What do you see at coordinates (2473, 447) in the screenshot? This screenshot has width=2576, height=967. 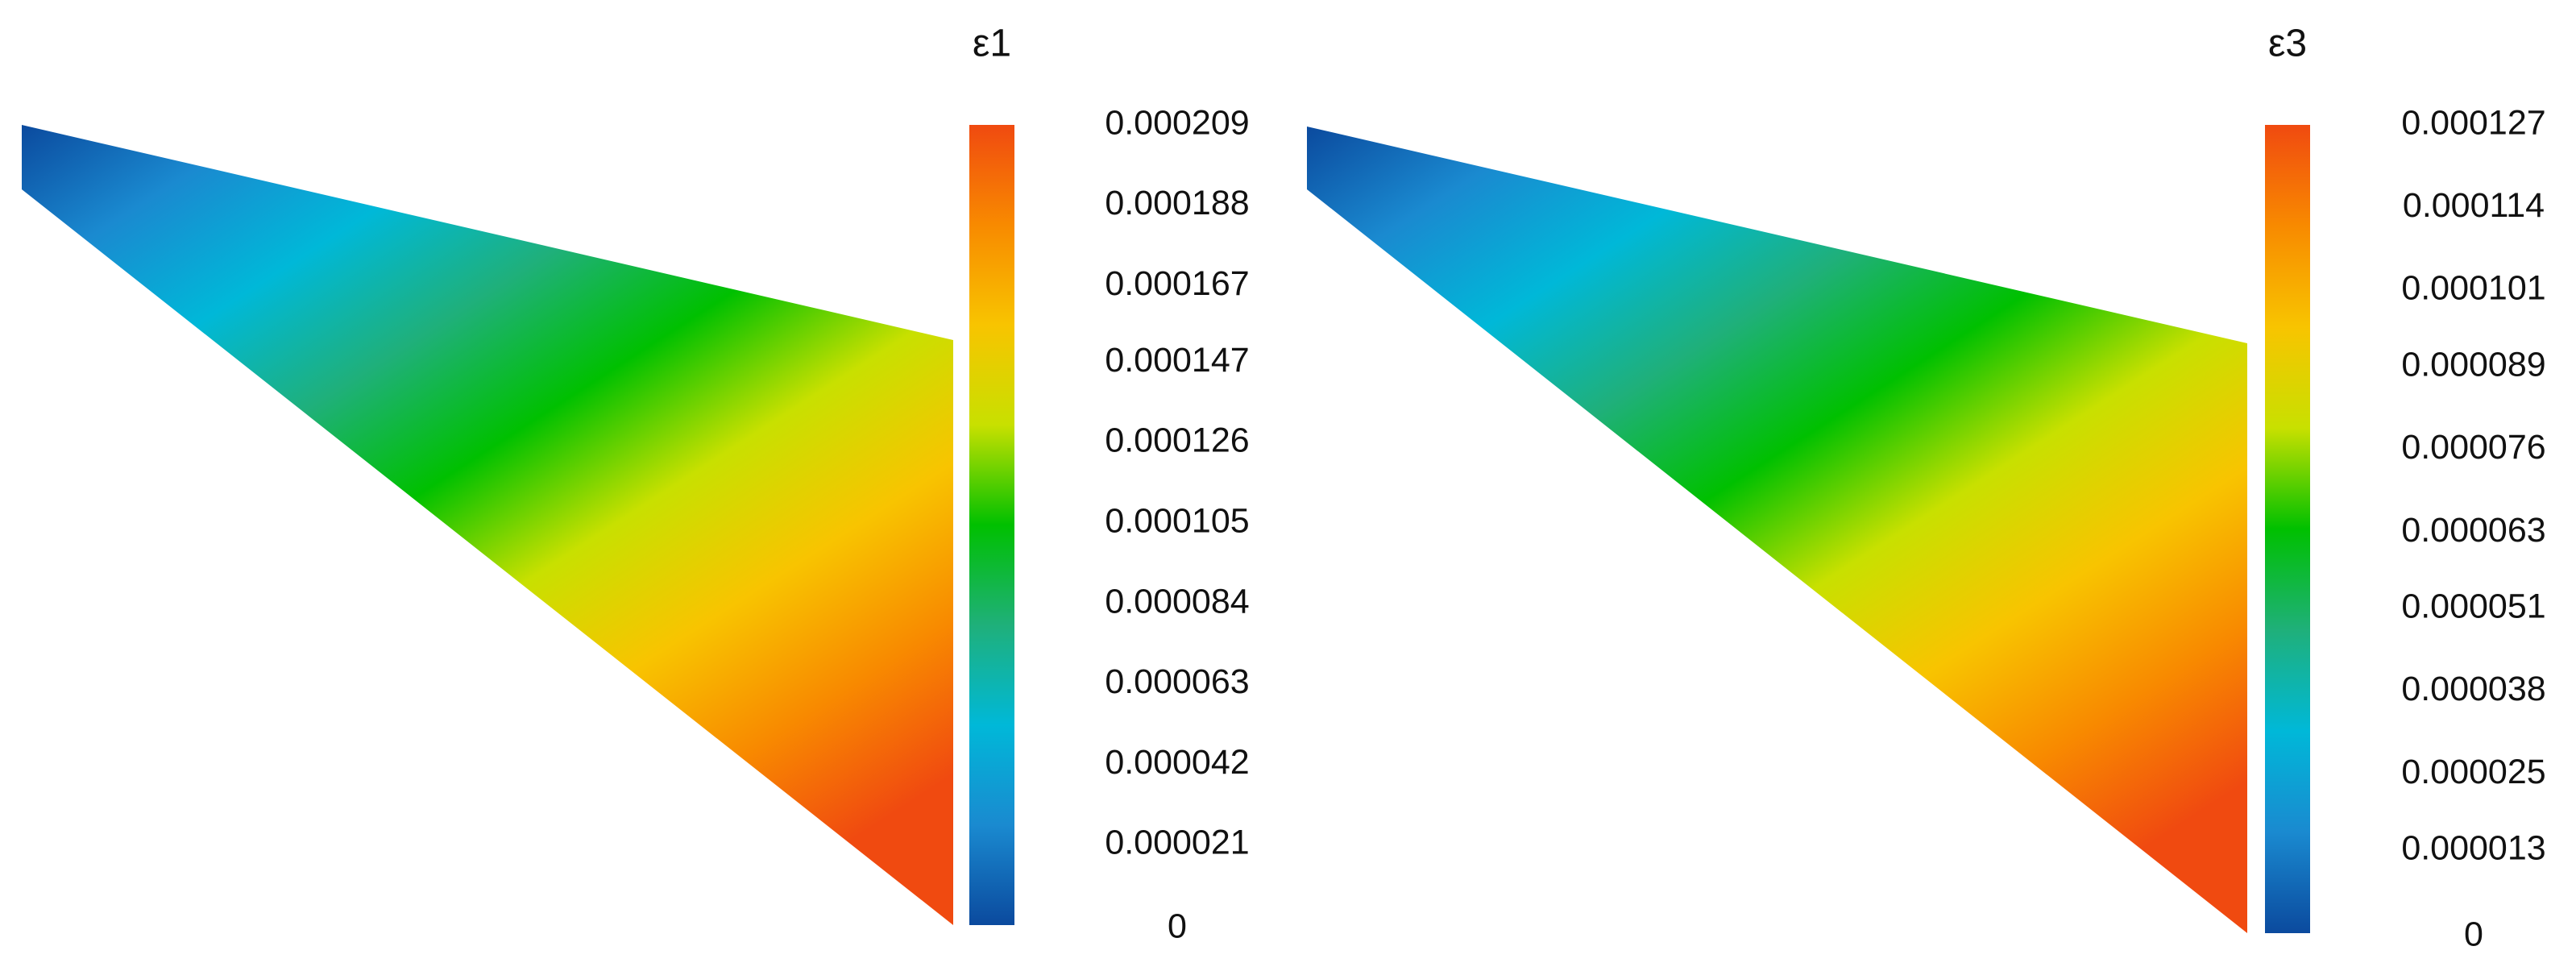 I see `colorbar-tick-label: 0.000076` at bounding box center [2473, 447].